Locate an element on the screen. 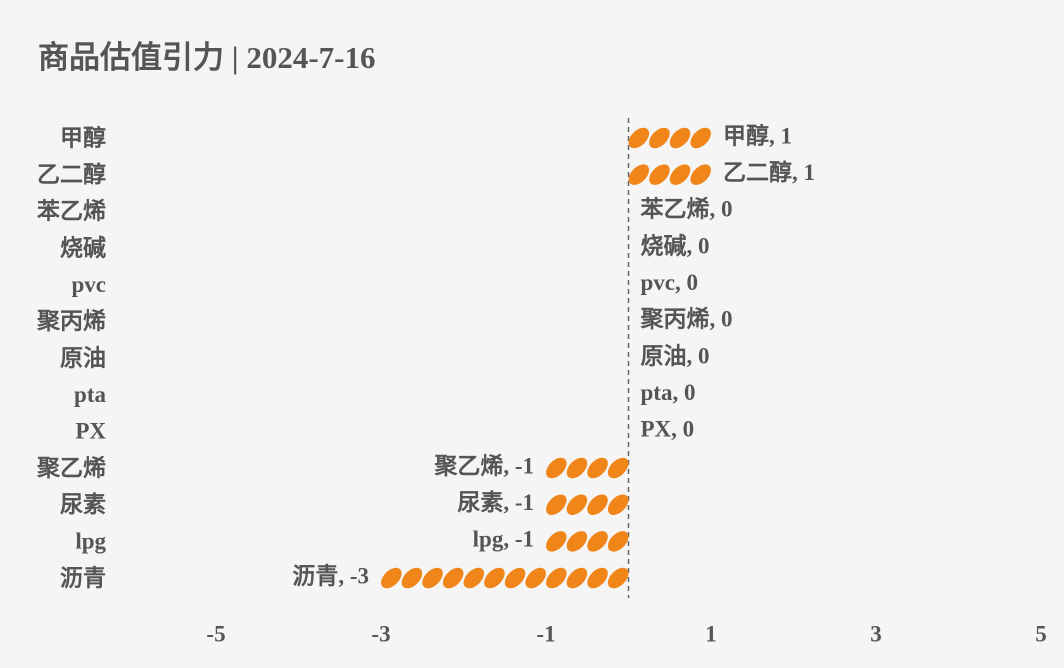 This screenshot has height=668, width=1064. value-label: 甲醇, 1 is located at coordinates (757, 135).